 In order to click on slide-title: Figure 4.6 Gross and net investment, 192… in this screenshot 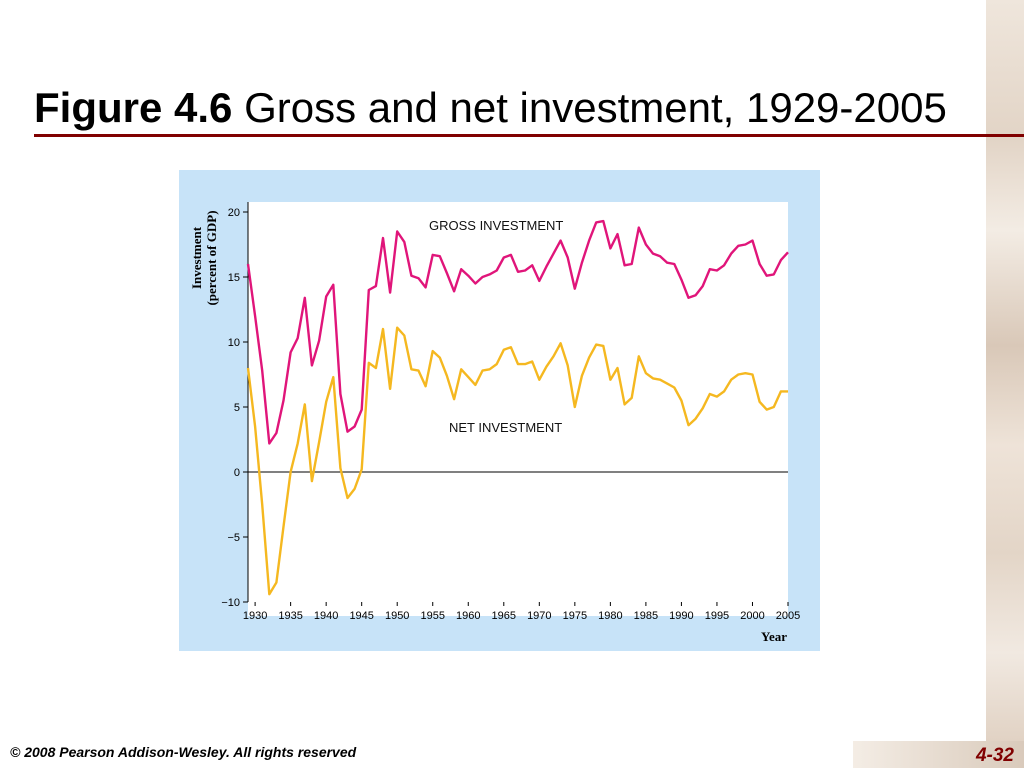, I will do `click(490, 108)`.